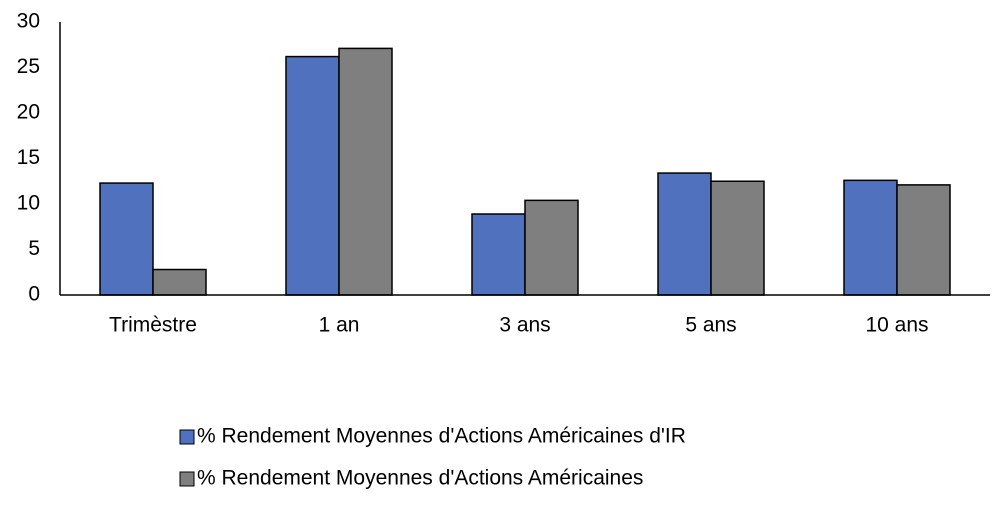  I want to click on y-tick-label: 5, so click(34, 248).